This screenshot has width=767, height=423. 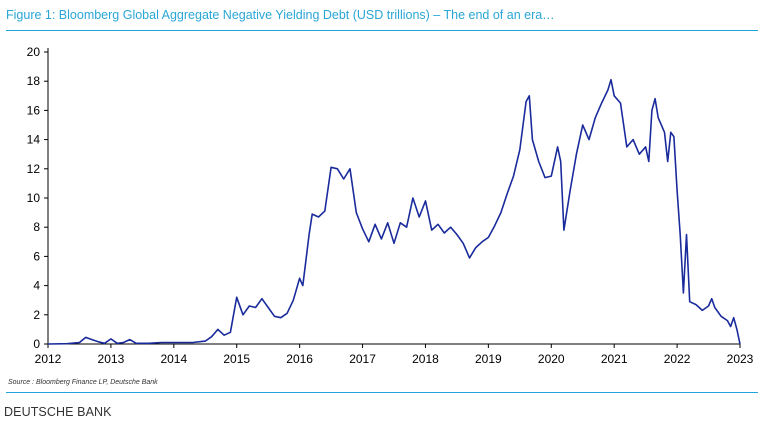 What do you see at coordinates (488, 359) in the screenshot?
I see `x-tick-label: 2019` at bounding box center [488, 359].